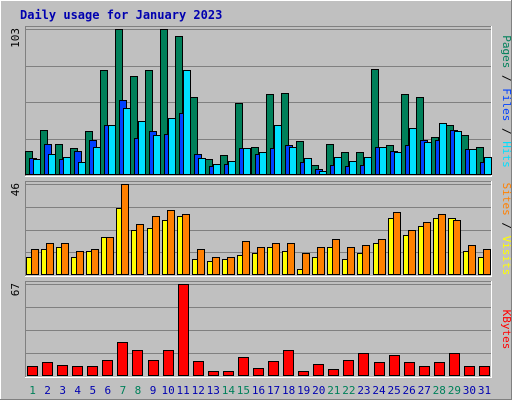  I want to click on x-tick-label: 2, so click(47, 390).